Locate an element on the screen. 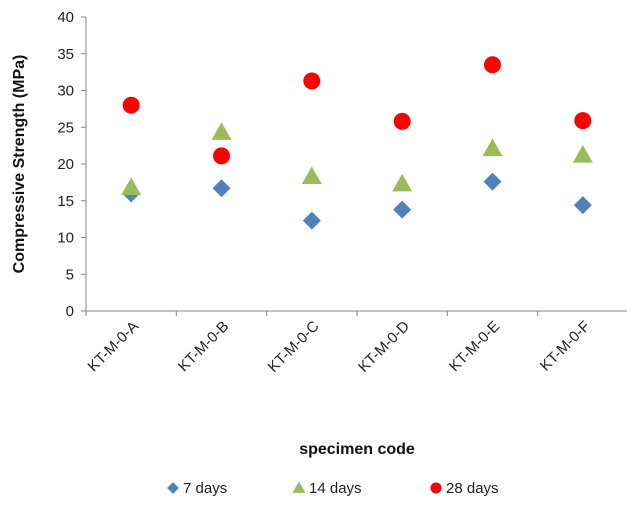 The width and height of the screenshot is (627, 507). legend-label: 28 days is located at coordinates (472, 488).